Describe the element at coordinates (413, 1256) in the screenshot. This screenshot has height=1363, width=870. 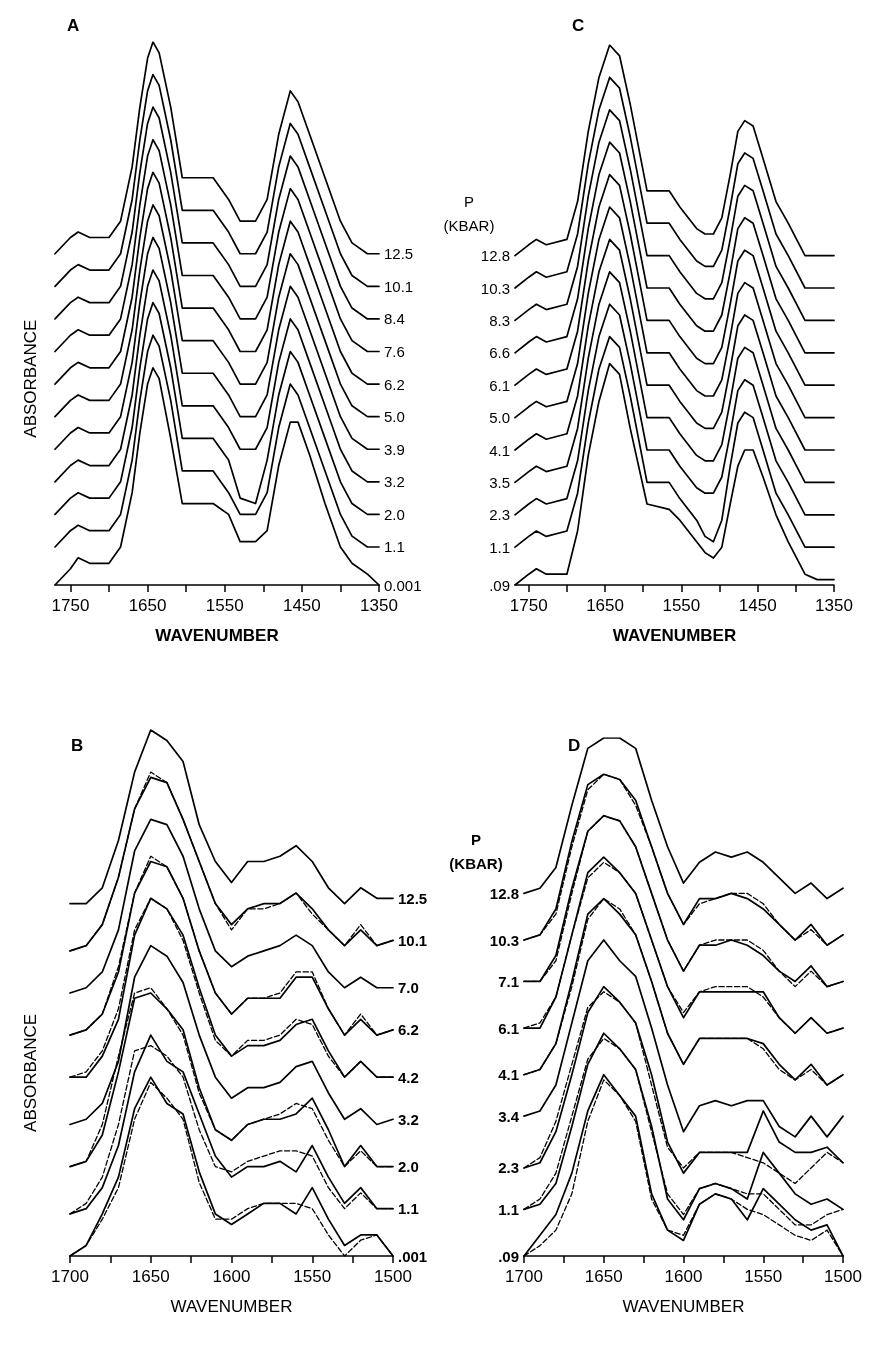
I see `series-label: .001` at that location.